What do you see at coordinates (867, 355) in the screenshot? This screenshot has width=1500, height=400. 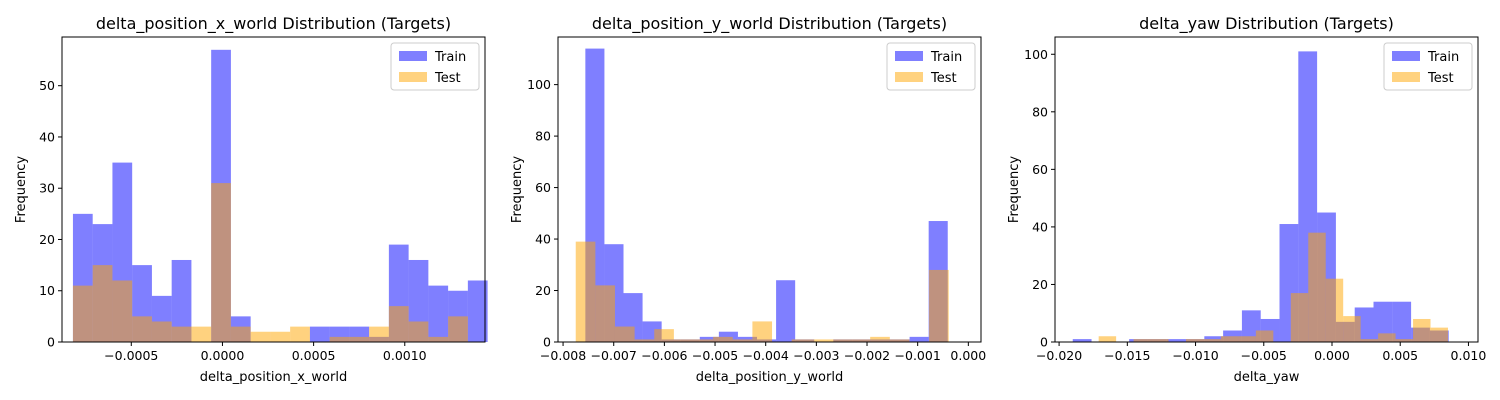 I see `x-tick-label: −0.002` at bounding box center [867, 355].